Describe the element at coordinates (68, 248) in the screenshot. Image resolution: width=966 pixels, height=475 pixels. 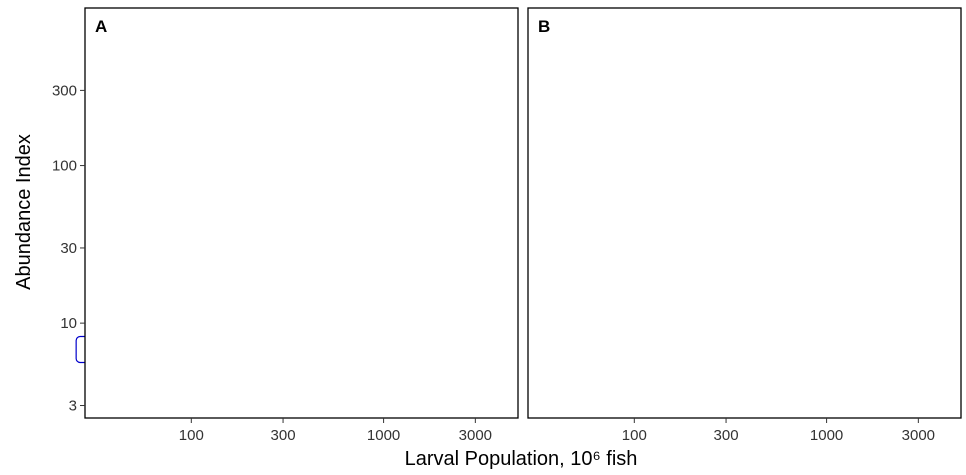
I see `y-tick-label: 30` at that location.